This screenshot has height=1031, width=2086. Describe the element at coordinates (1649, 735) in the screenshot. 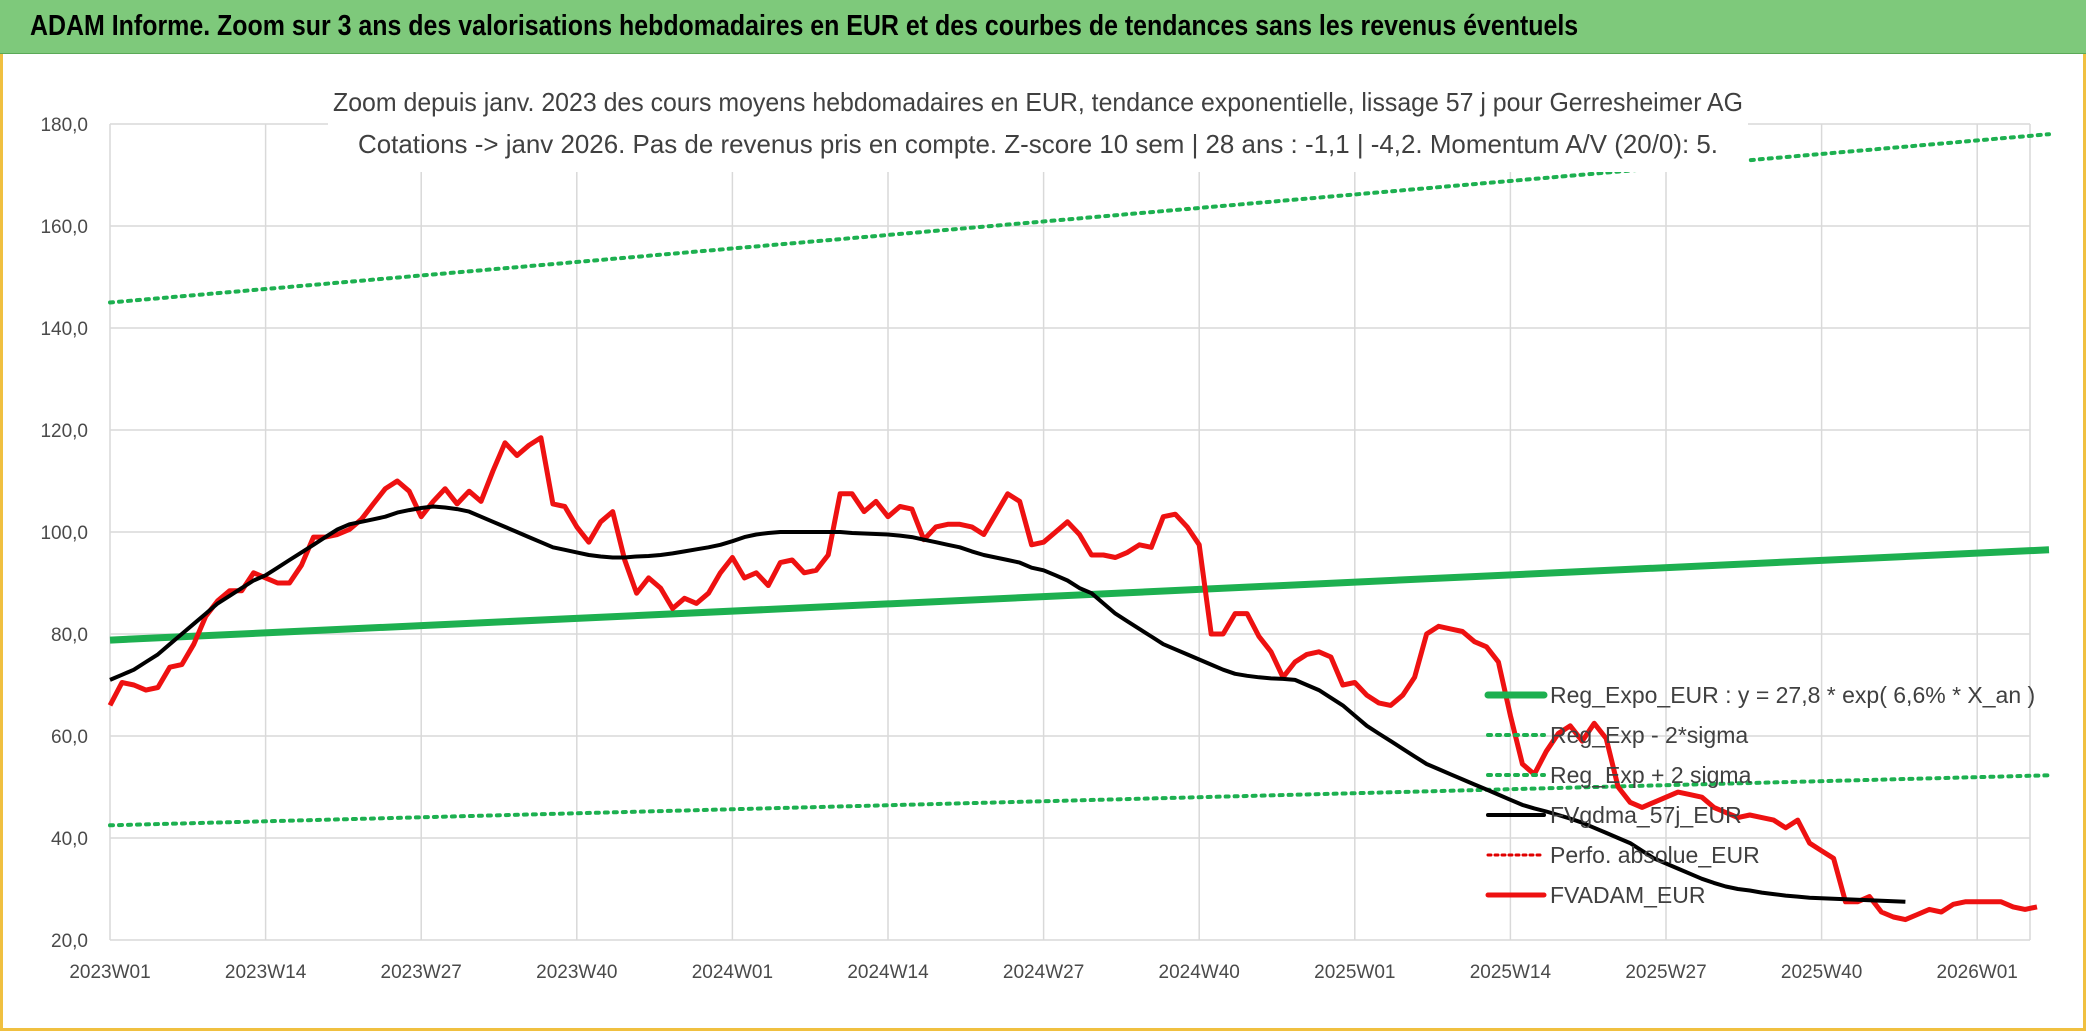

I see `legend-label: Reg_Exp - 2*sigma` at that location.